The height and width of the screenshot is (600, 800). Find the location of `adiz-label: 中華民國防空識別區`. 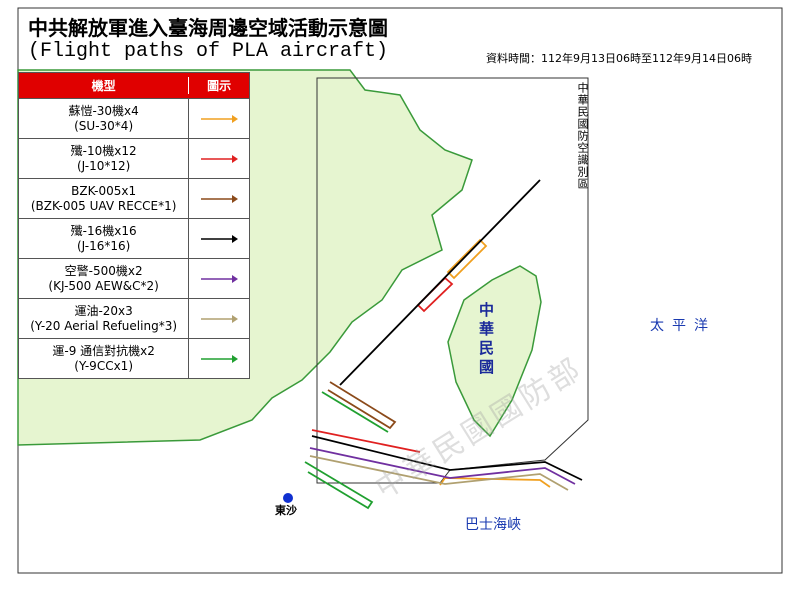

adiz-label: 中華民國防空識別區 is located at coordinates (582, 136).